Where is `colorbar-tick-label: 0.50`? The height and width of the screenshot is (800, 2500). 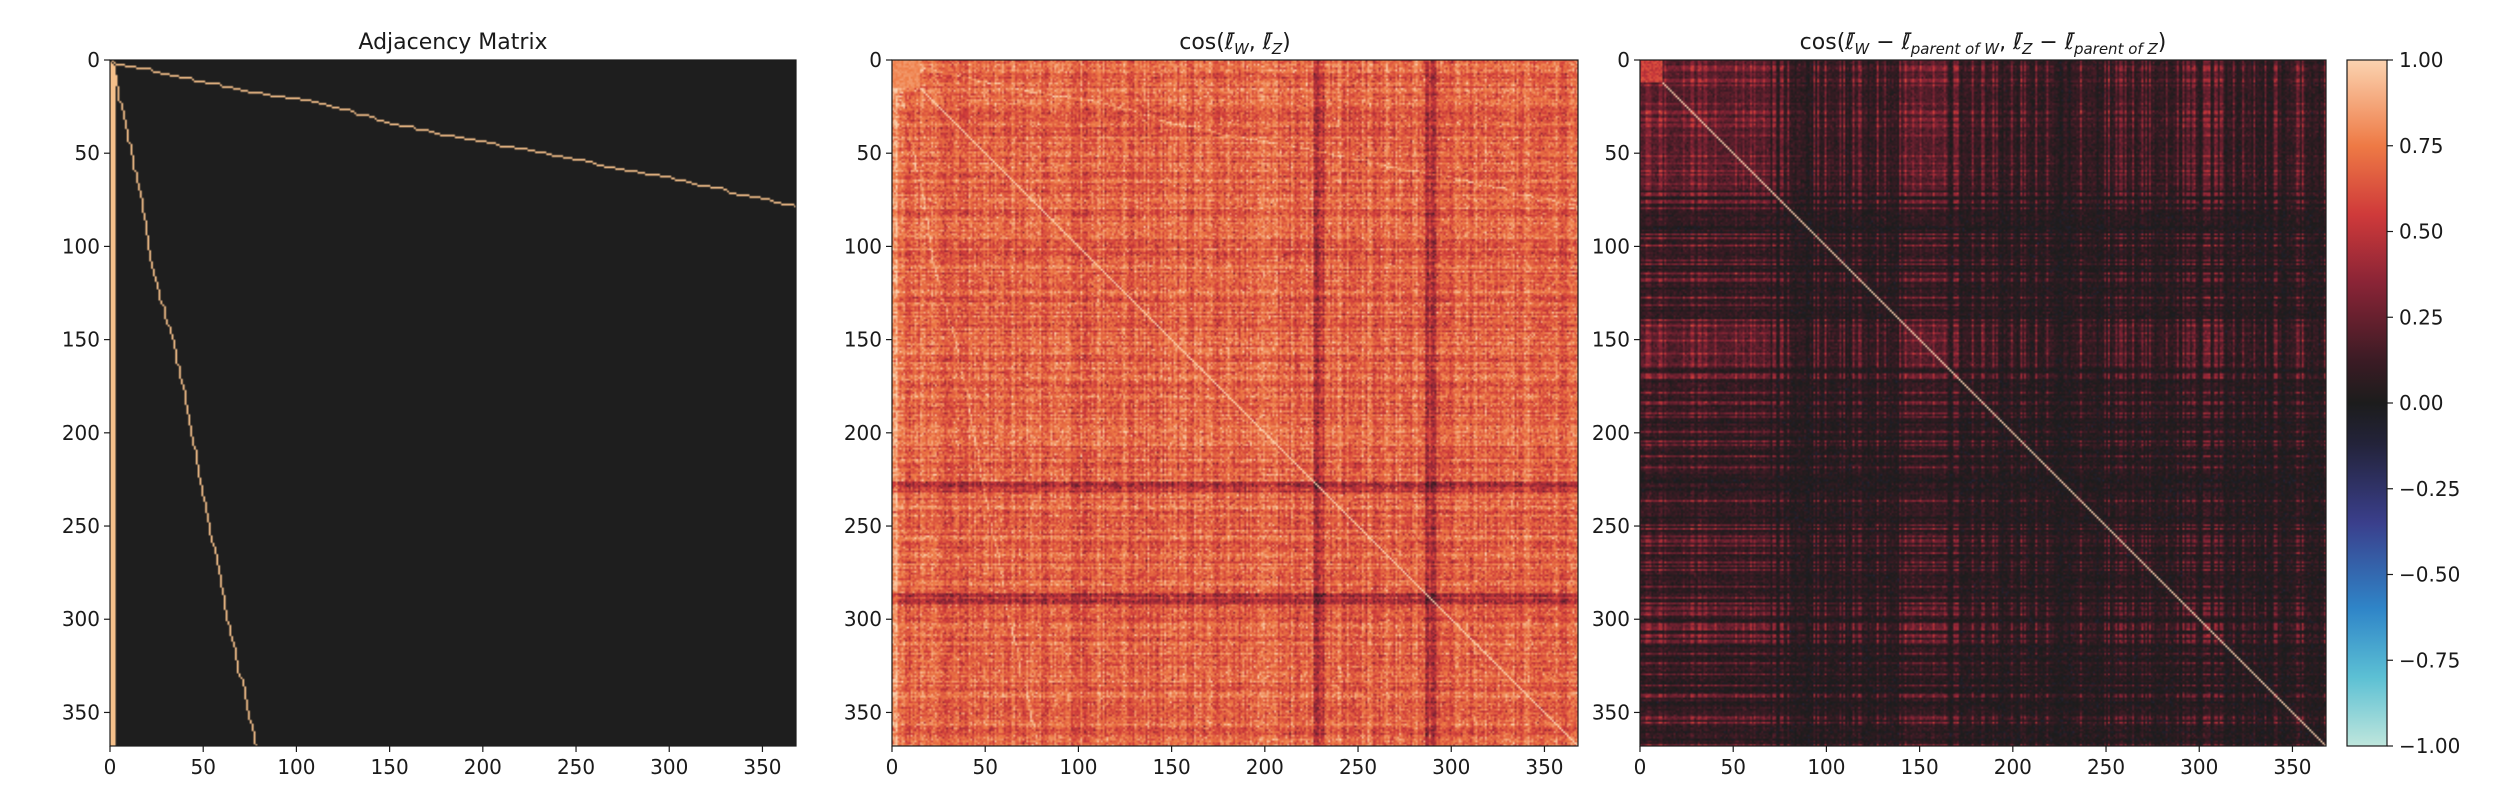
colorbar-tick-label: 0.50 is located at coordinates (2421, 232).